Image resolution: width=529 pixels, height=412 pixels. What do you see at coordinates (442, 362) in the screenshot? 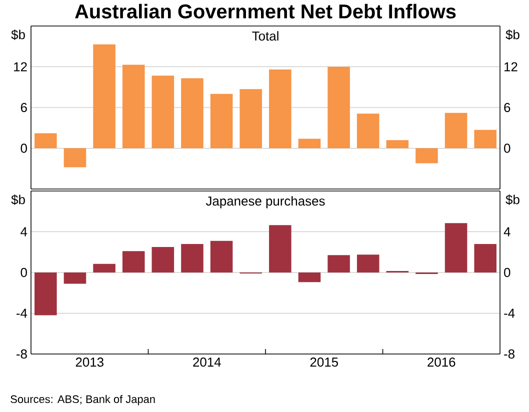
I see `x-tick-label: 2016` at bounding box center [442, 362].